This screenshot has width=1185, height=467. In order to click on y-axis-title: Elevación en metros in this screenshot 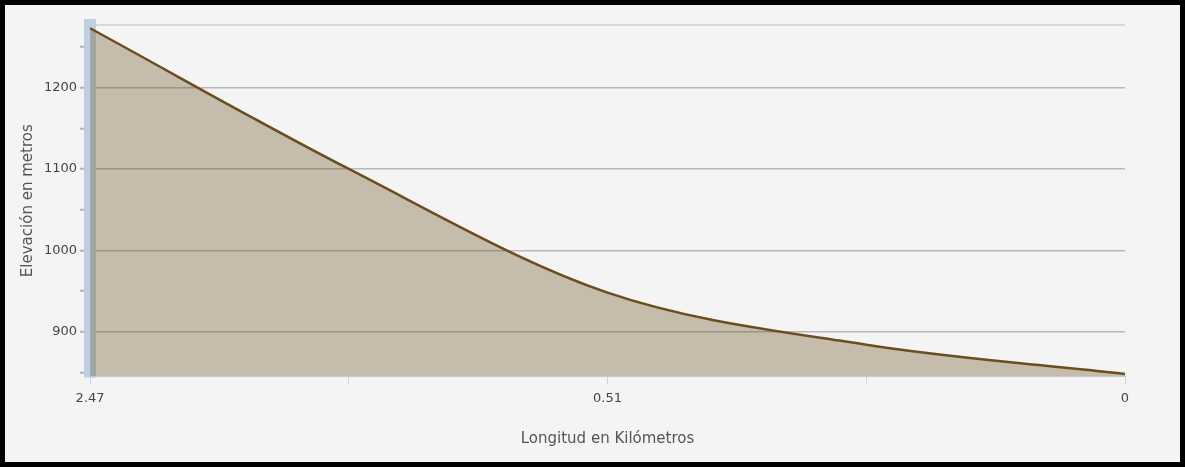, I will do `click(26, 201)`.